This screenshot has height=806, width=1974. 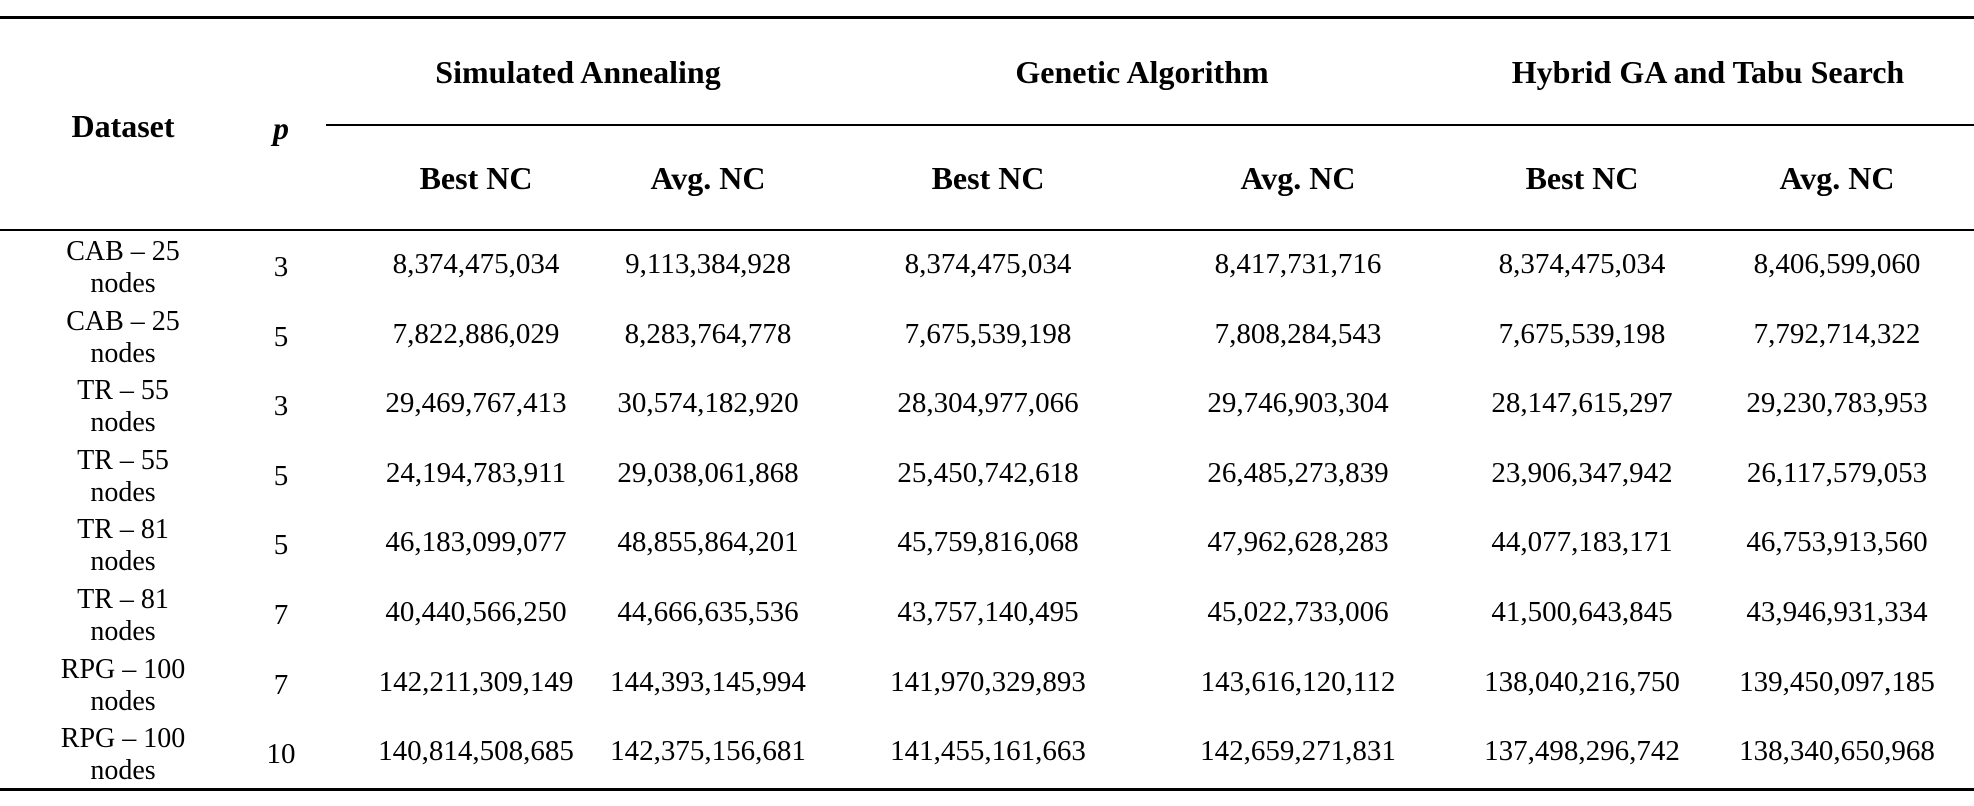 What do you see at coordinates (1837, 542) in the screenshot?
I see `value-cell: 46,753,913,560` at bounding box center [1837, 542].